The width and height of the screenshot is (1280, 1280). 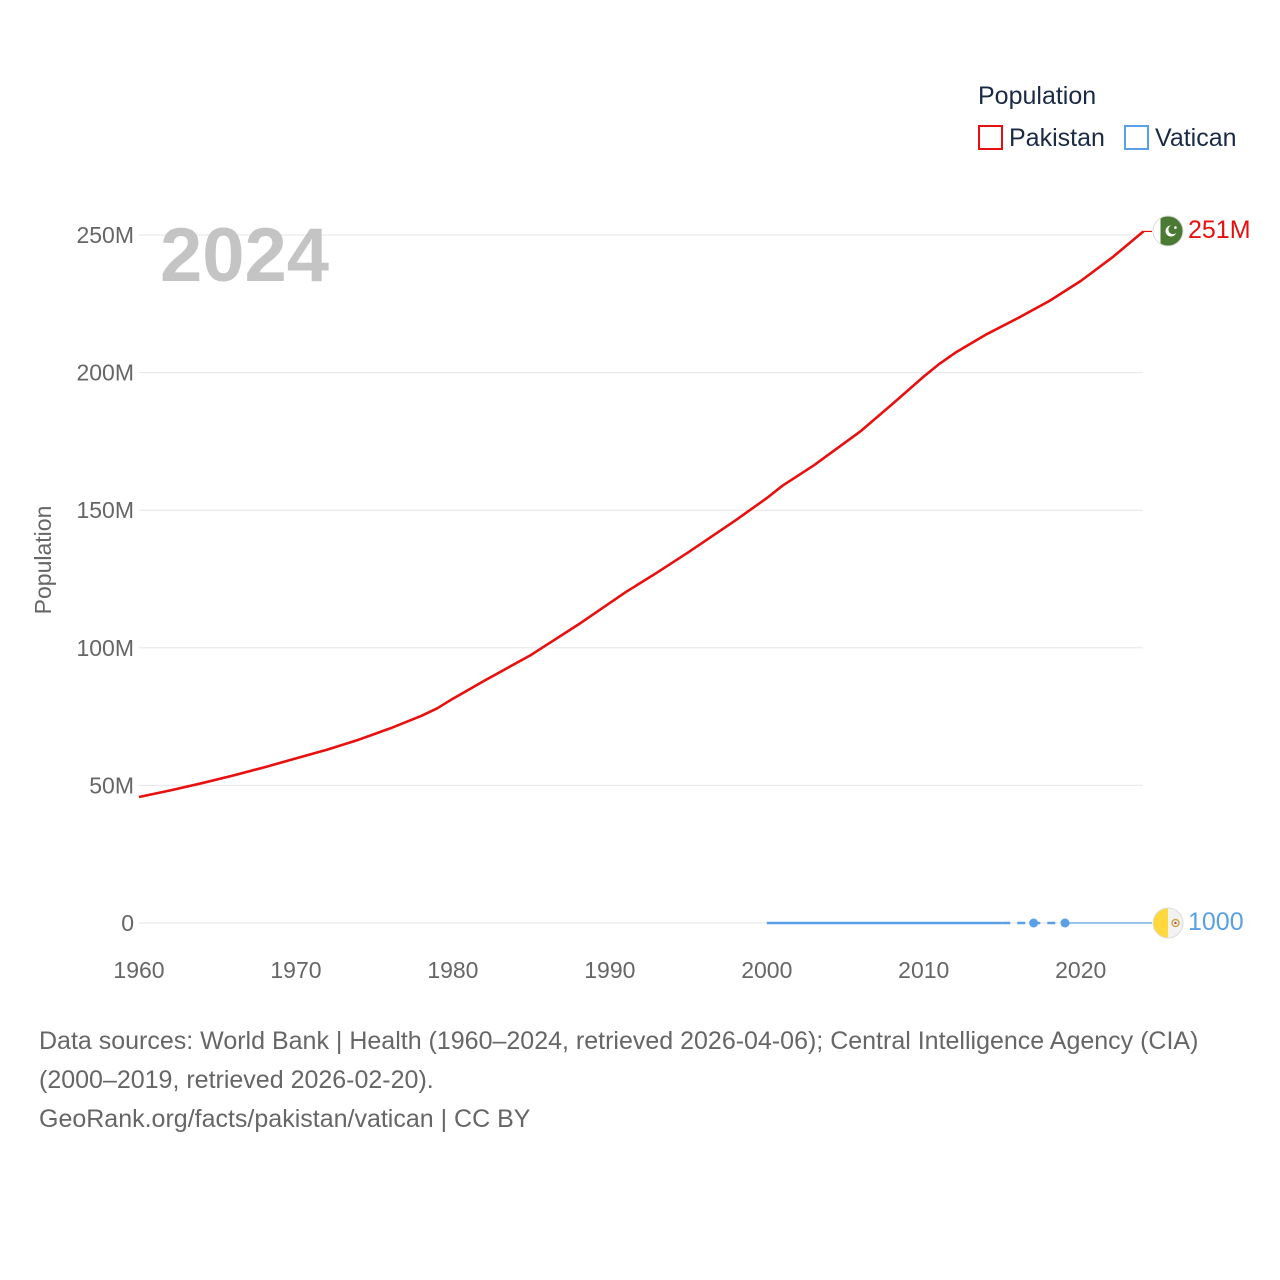 I want to click on vatican-point-2017, so click(x=1034, y=923).